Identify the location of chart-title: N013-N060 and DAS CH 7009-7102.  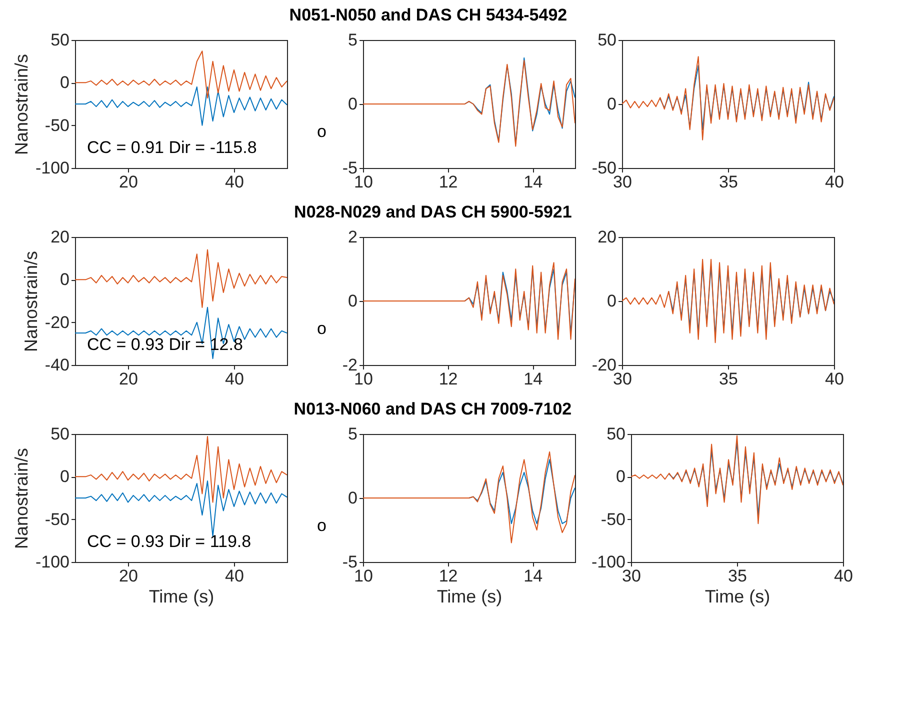
(433, 409).